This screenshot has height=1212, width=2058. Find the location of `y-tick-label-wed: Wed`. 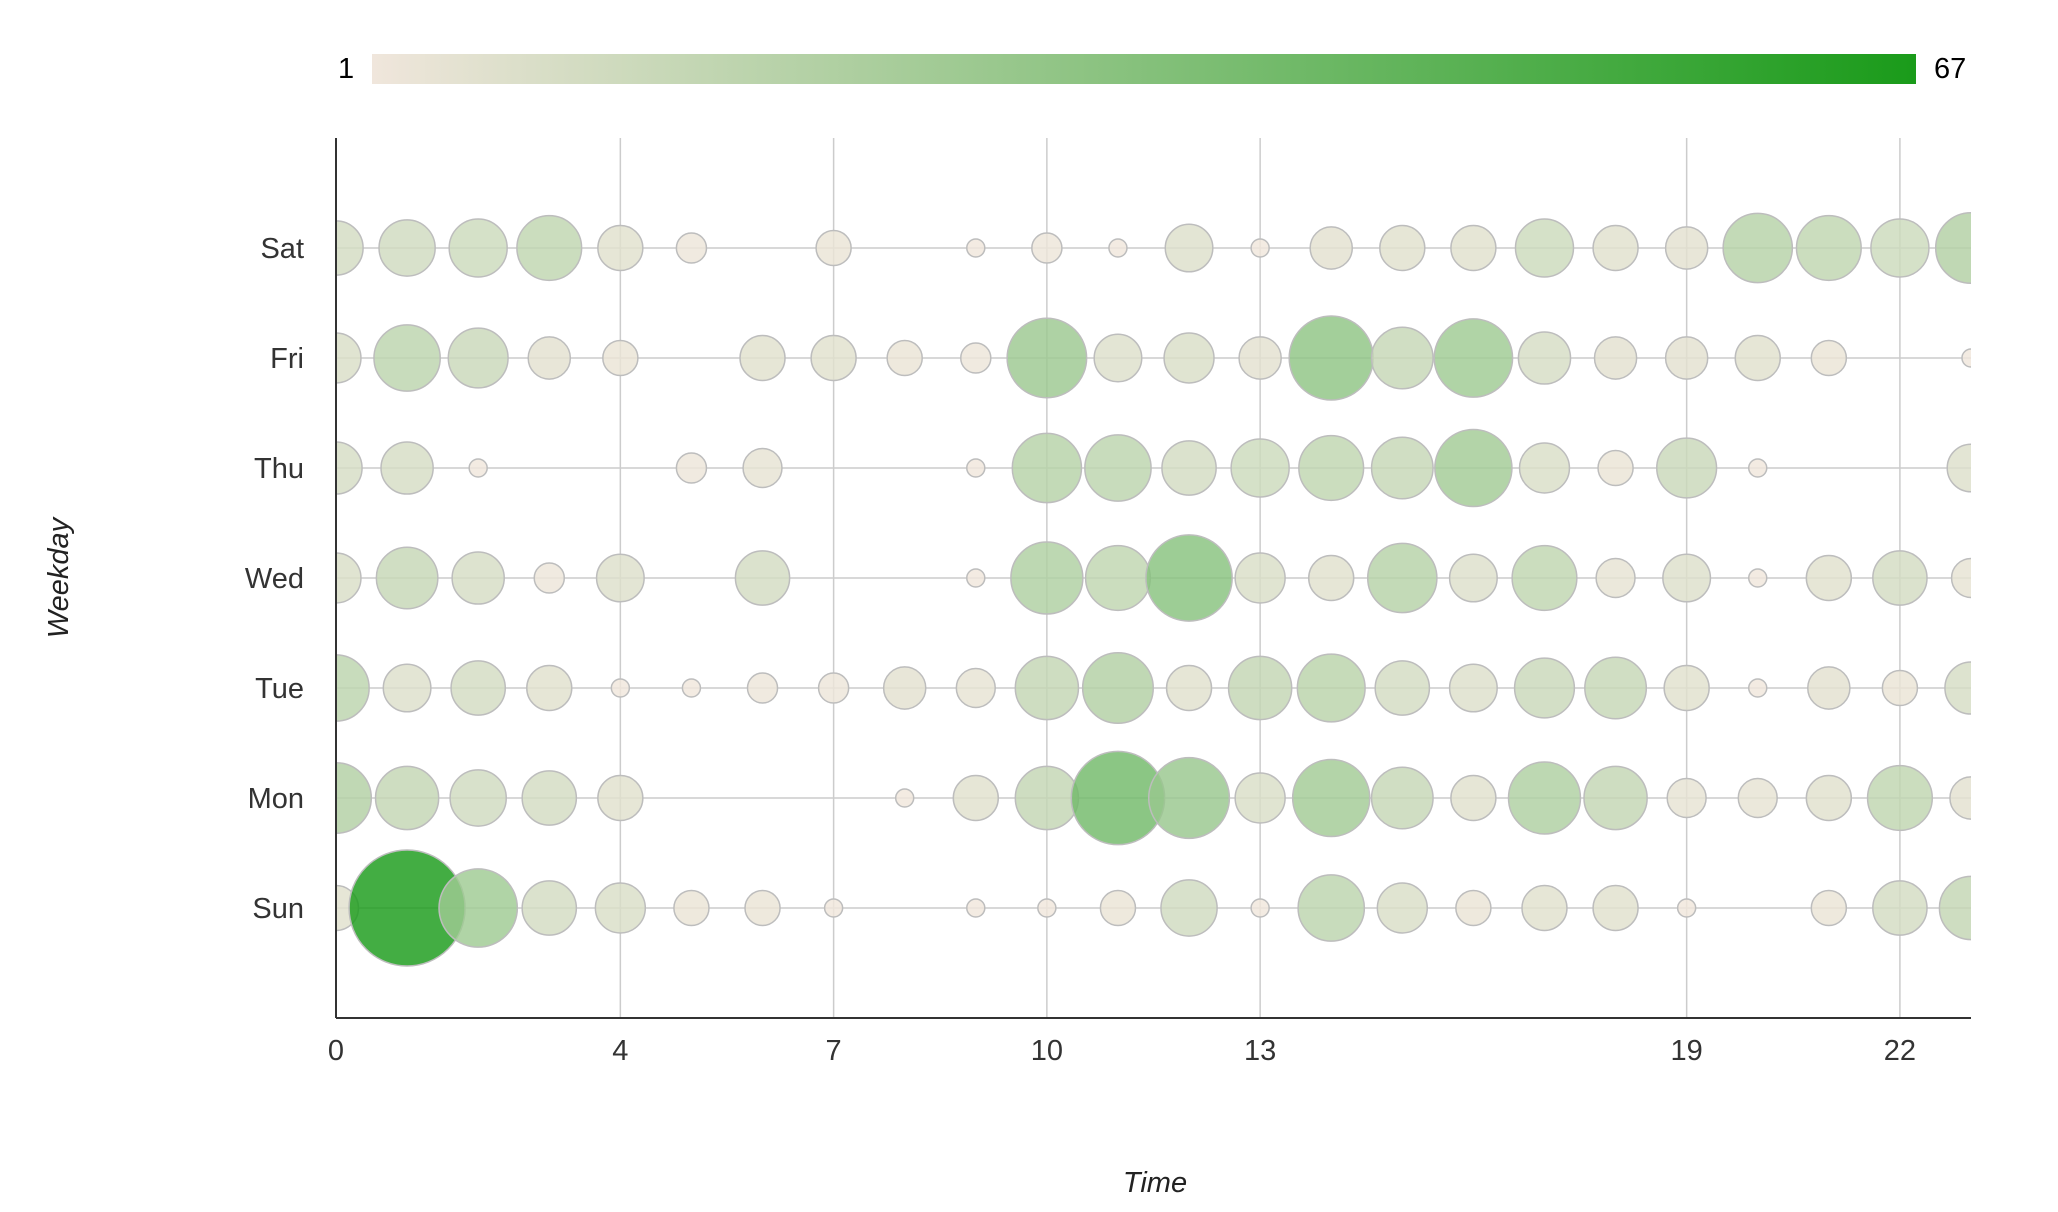

y-tick-label-wed: Wed is located at coordinates (274, 579).